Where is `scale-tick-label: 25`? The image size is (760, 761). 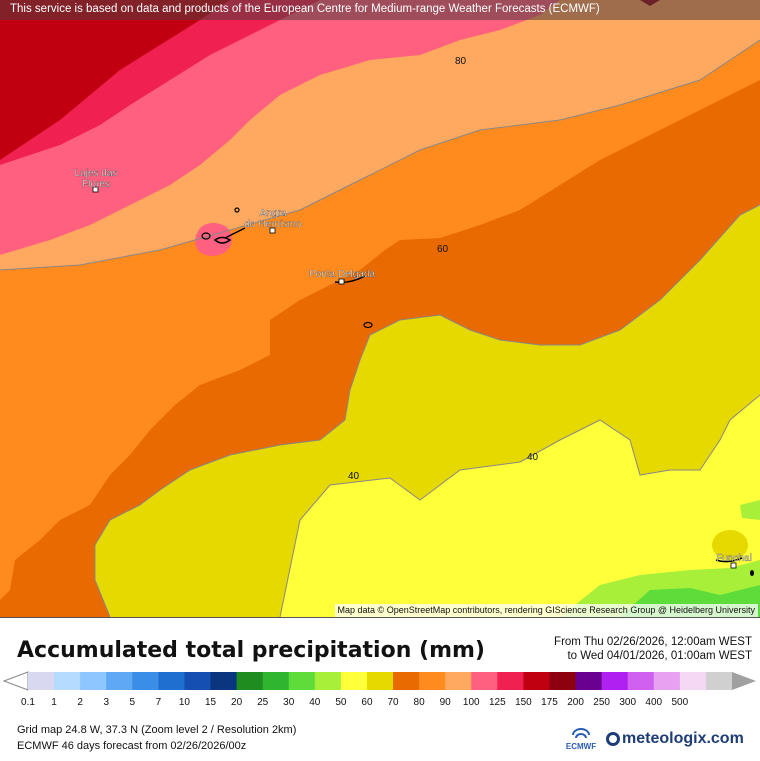
scale-tick-label: 25 is located at coordinates (263, 702).